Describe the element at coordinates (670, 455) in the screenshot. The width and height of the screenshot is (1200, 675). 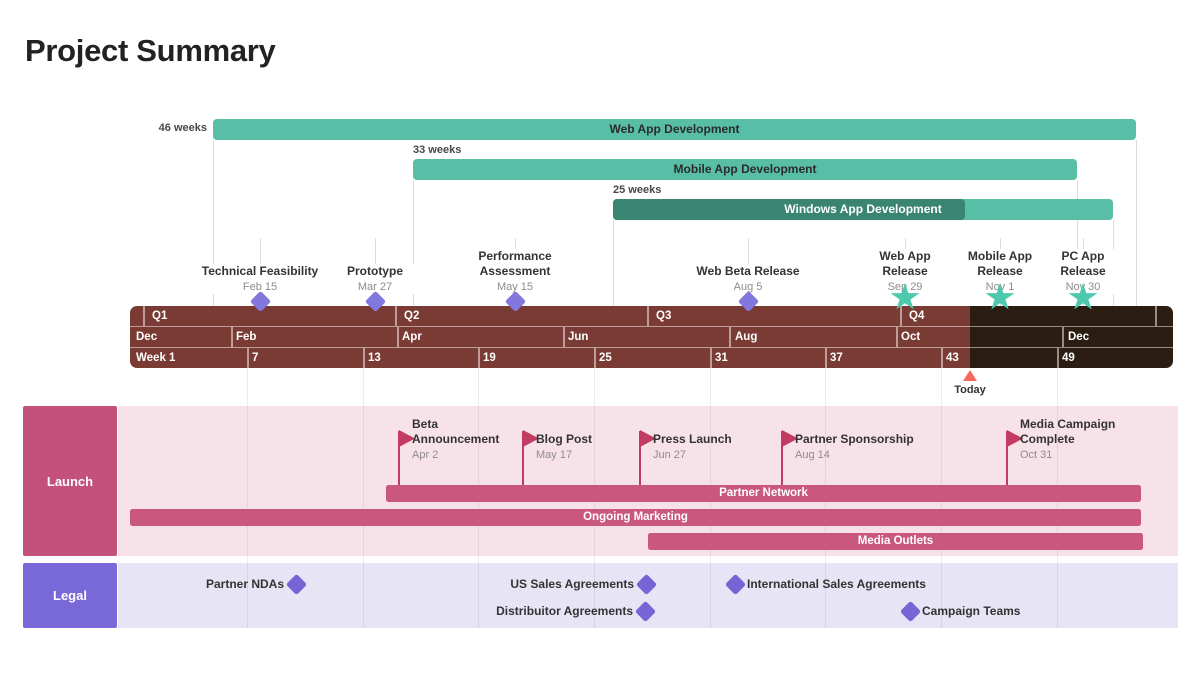
I see `launch-milestone-date: Jun 27` at that location.